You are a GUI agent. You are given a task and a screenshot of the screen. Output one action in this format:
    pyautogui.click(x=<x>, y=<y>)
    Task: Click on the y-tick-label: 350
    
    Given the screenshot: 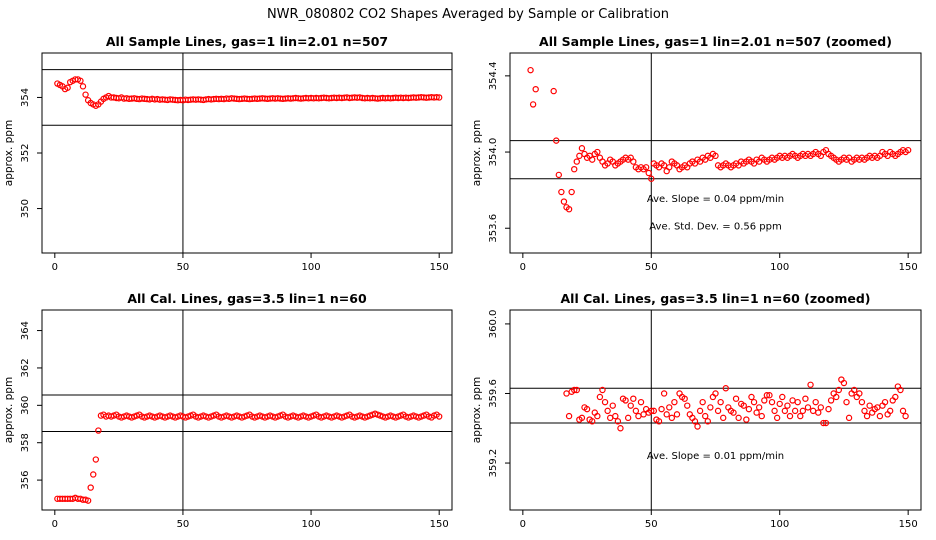 What is the action you would take?
    pyautogui.click(x=25, y=208)
    